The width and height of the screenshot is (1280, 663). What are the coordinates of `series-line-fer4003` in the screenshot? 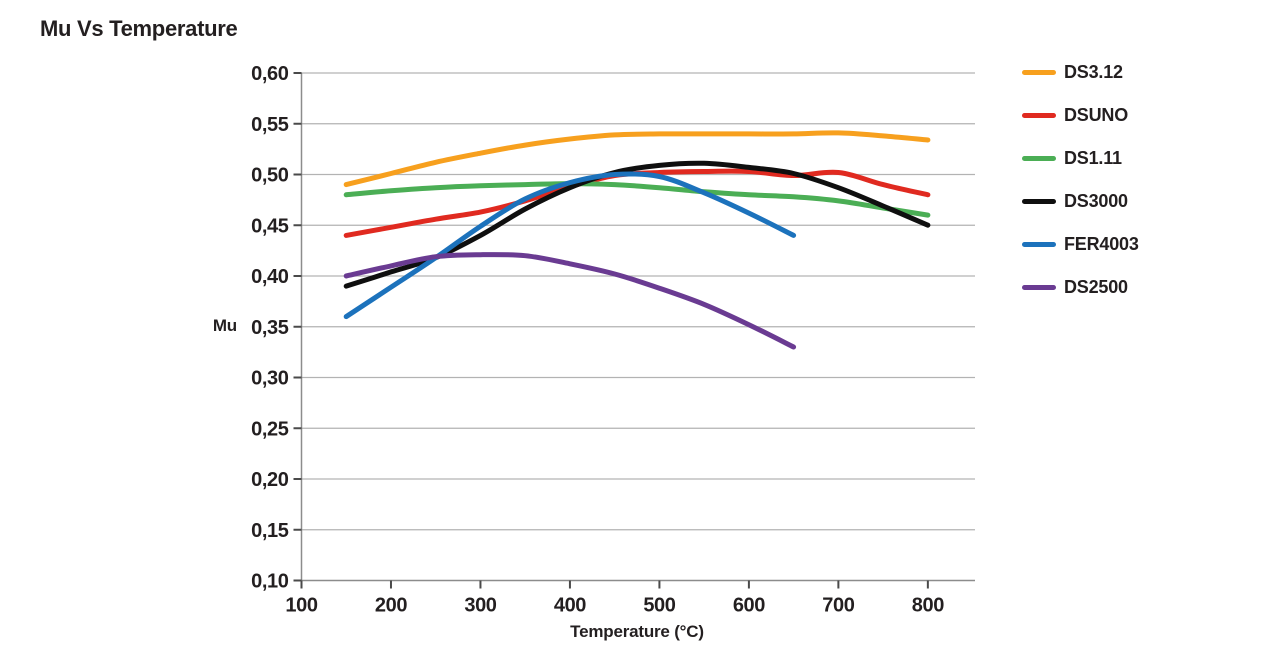 It's located at (570, 245).